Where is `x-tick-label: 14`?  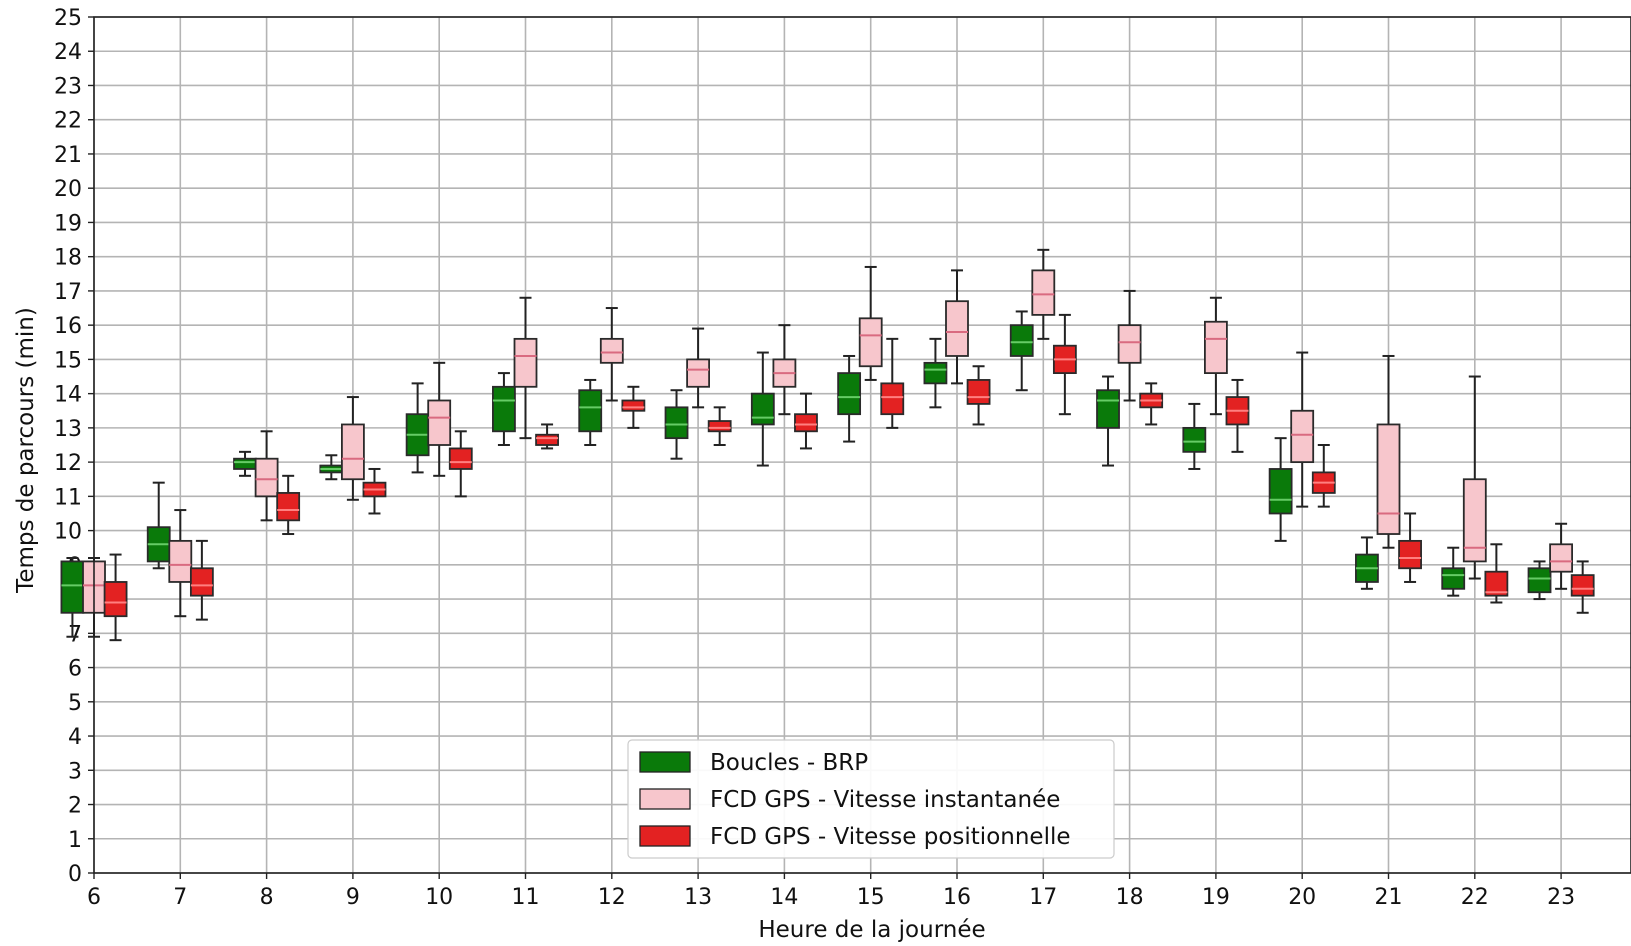 x-tick-label: 14 is located at coordinates (784, 897).